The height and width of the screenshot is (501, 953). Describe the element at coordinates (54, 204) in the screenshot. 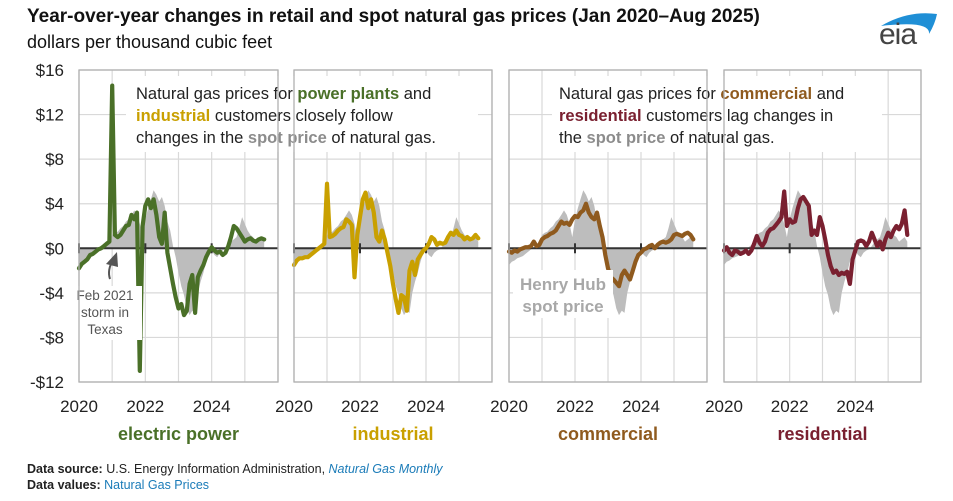

I see `y-tick-label: $4` at that location.